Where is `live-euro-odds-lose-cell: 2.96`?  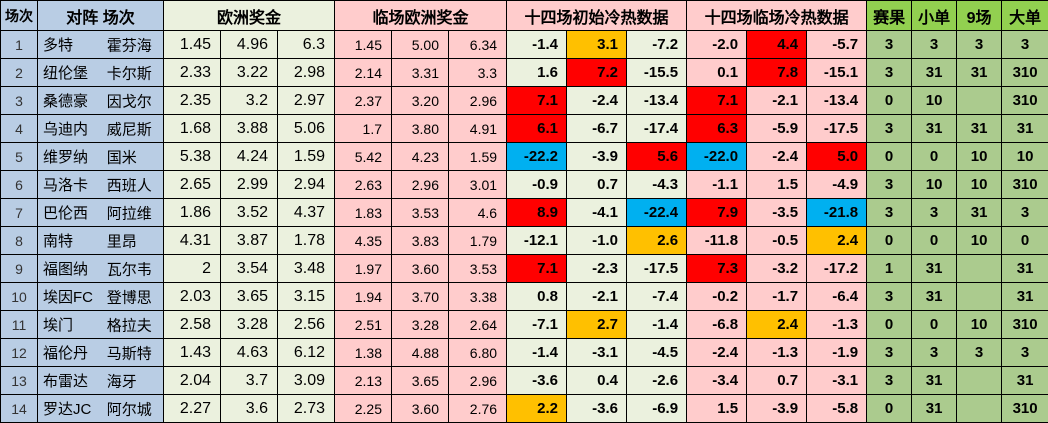 live-euro-odds-lose-cell: 2.96 is located at coordinates (477, 100).